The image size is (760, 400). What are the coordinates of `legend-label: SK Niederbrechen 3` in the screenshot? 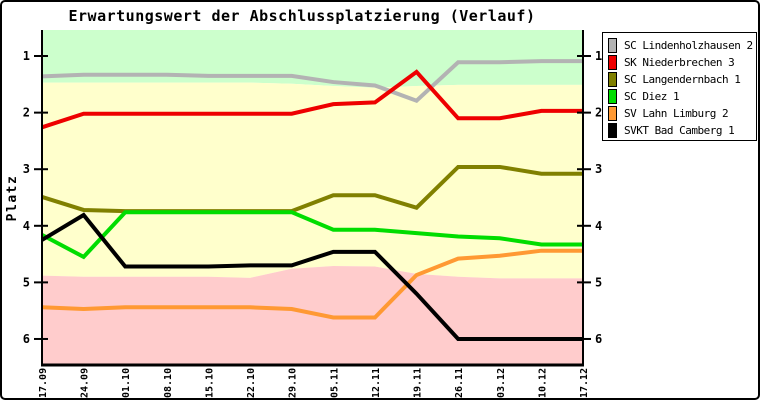 It's located at (679, 62).